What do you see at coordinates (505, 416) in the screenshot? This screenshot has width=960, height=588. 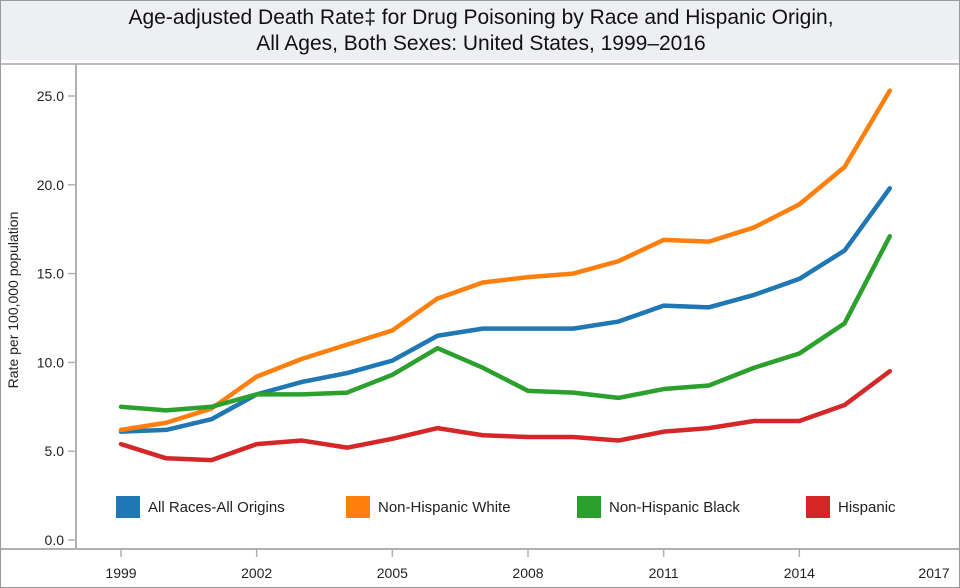 I see `series-line-hispanic` at bounding box center [505, 416].